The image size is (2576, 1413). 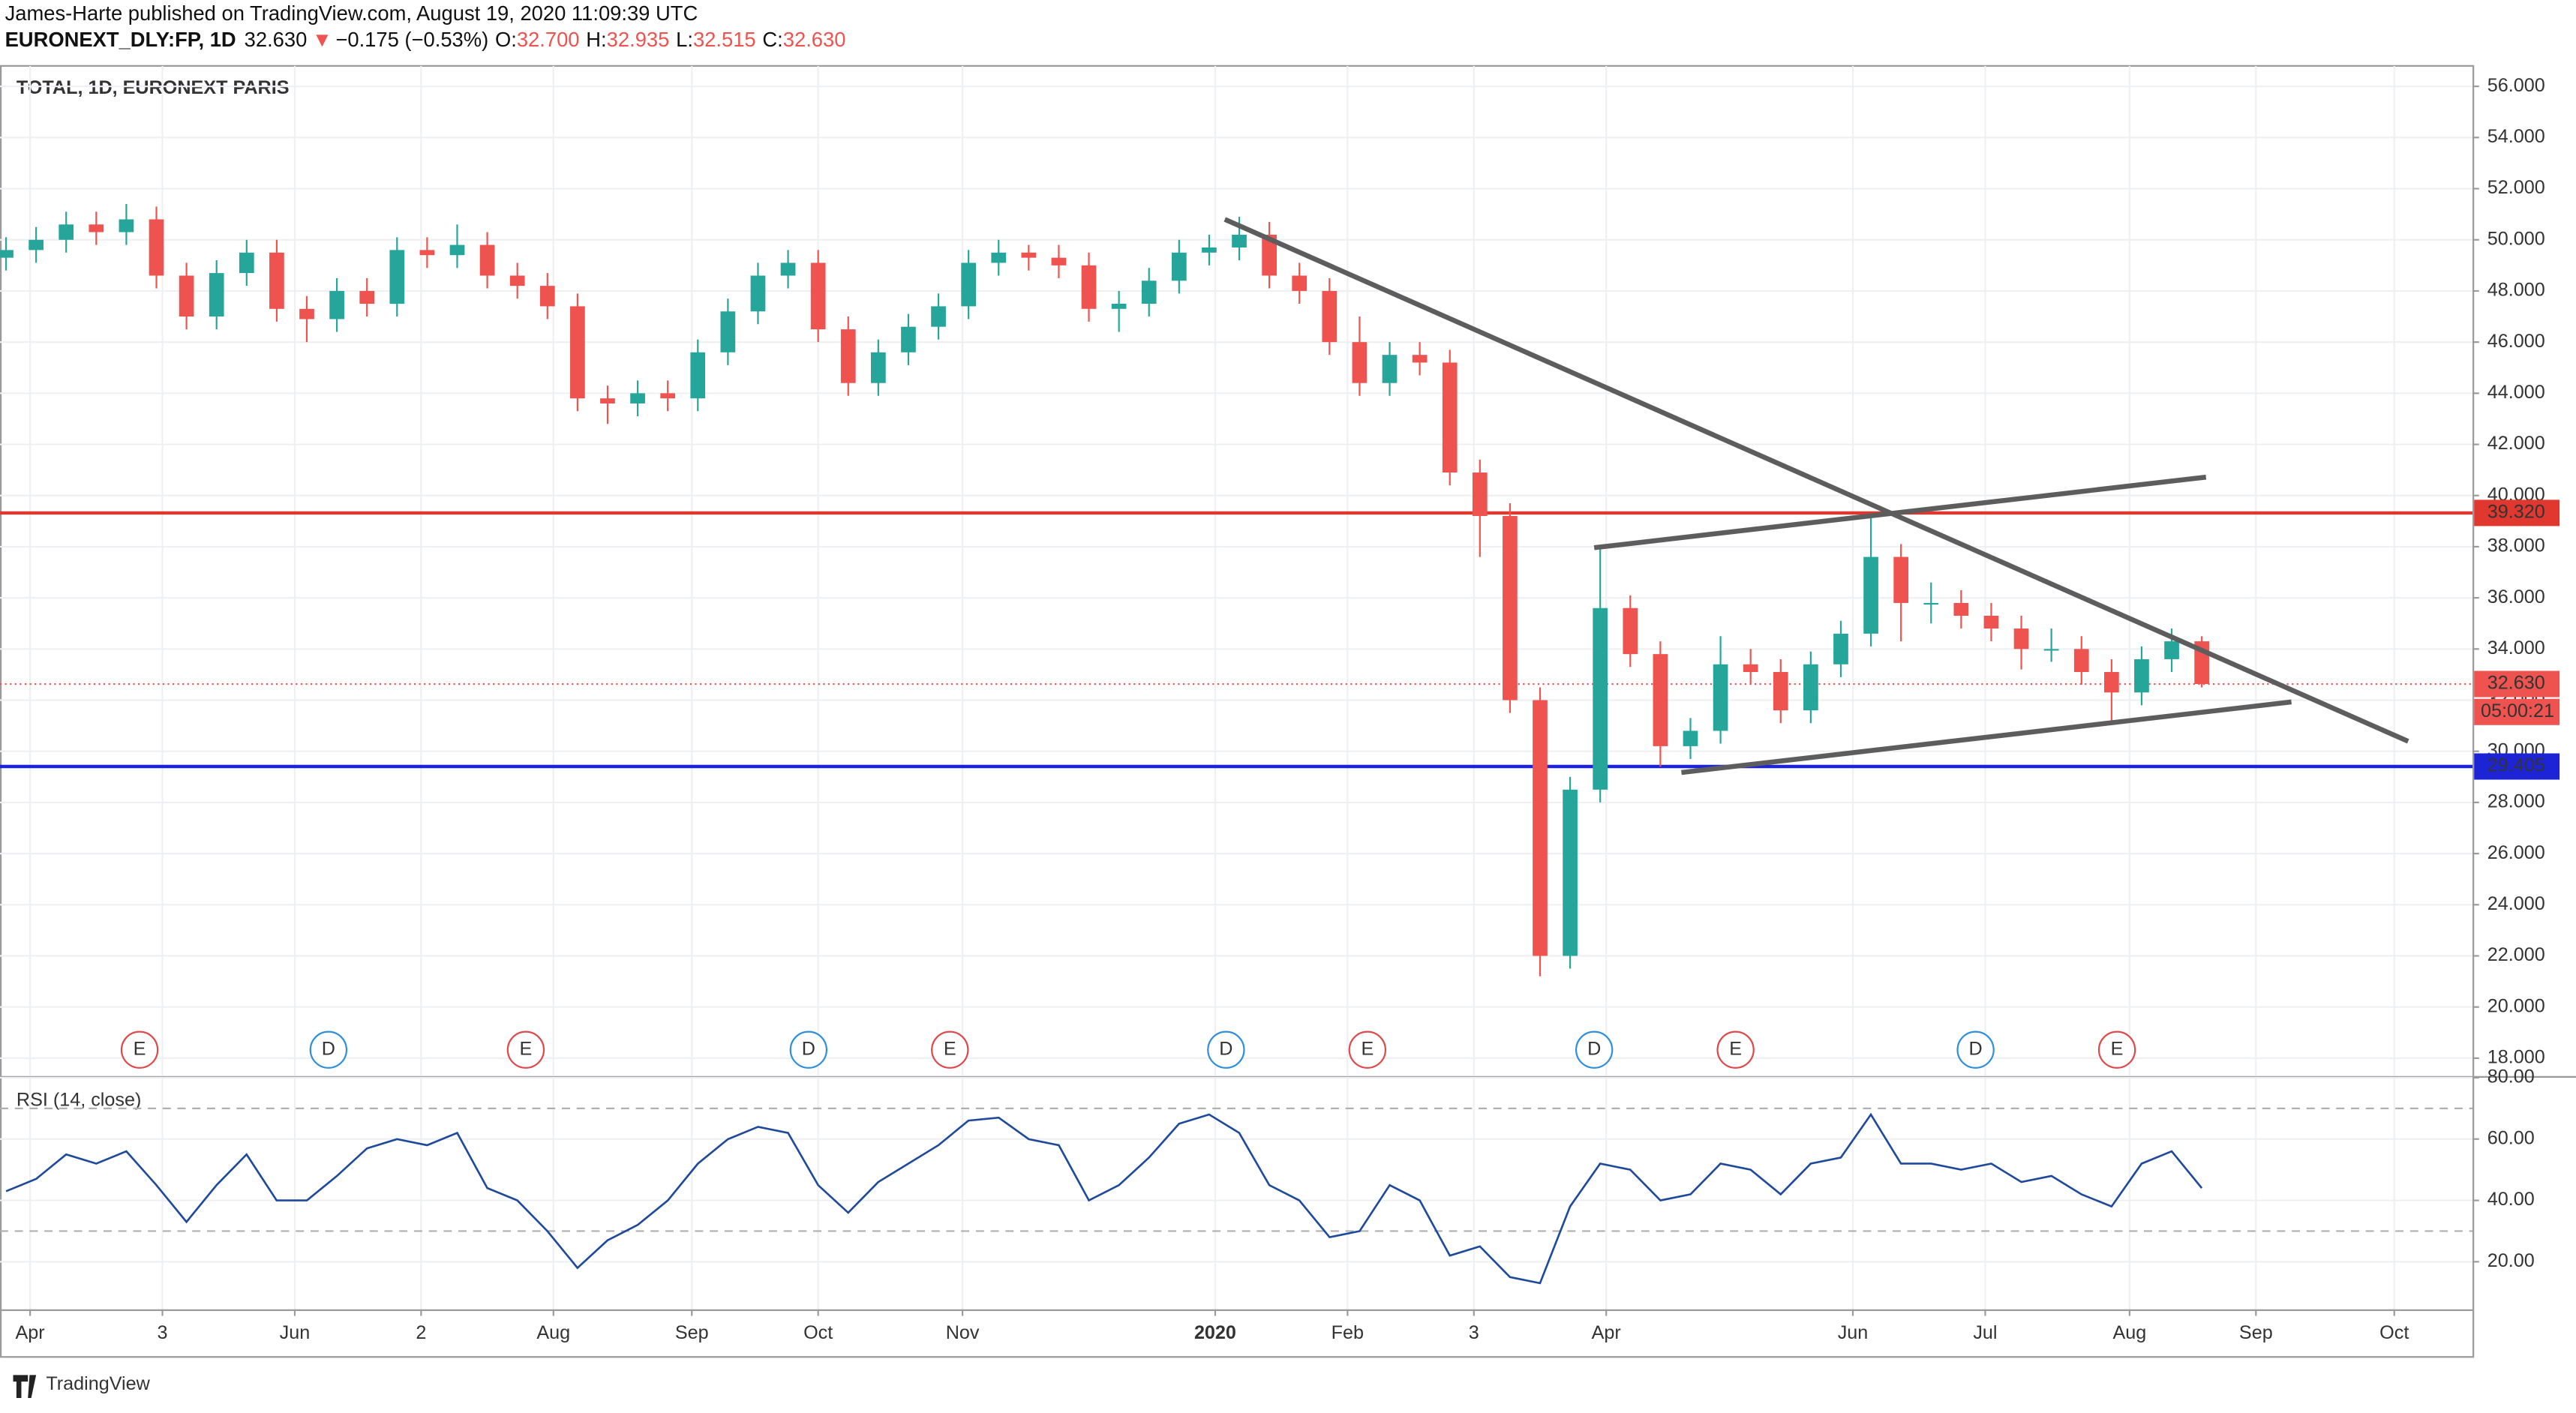 What do you see at coordinates (1853, 1332) in the screenshot?
I see `x-tick-label: Jun` at bounding box center [1853, 1332].